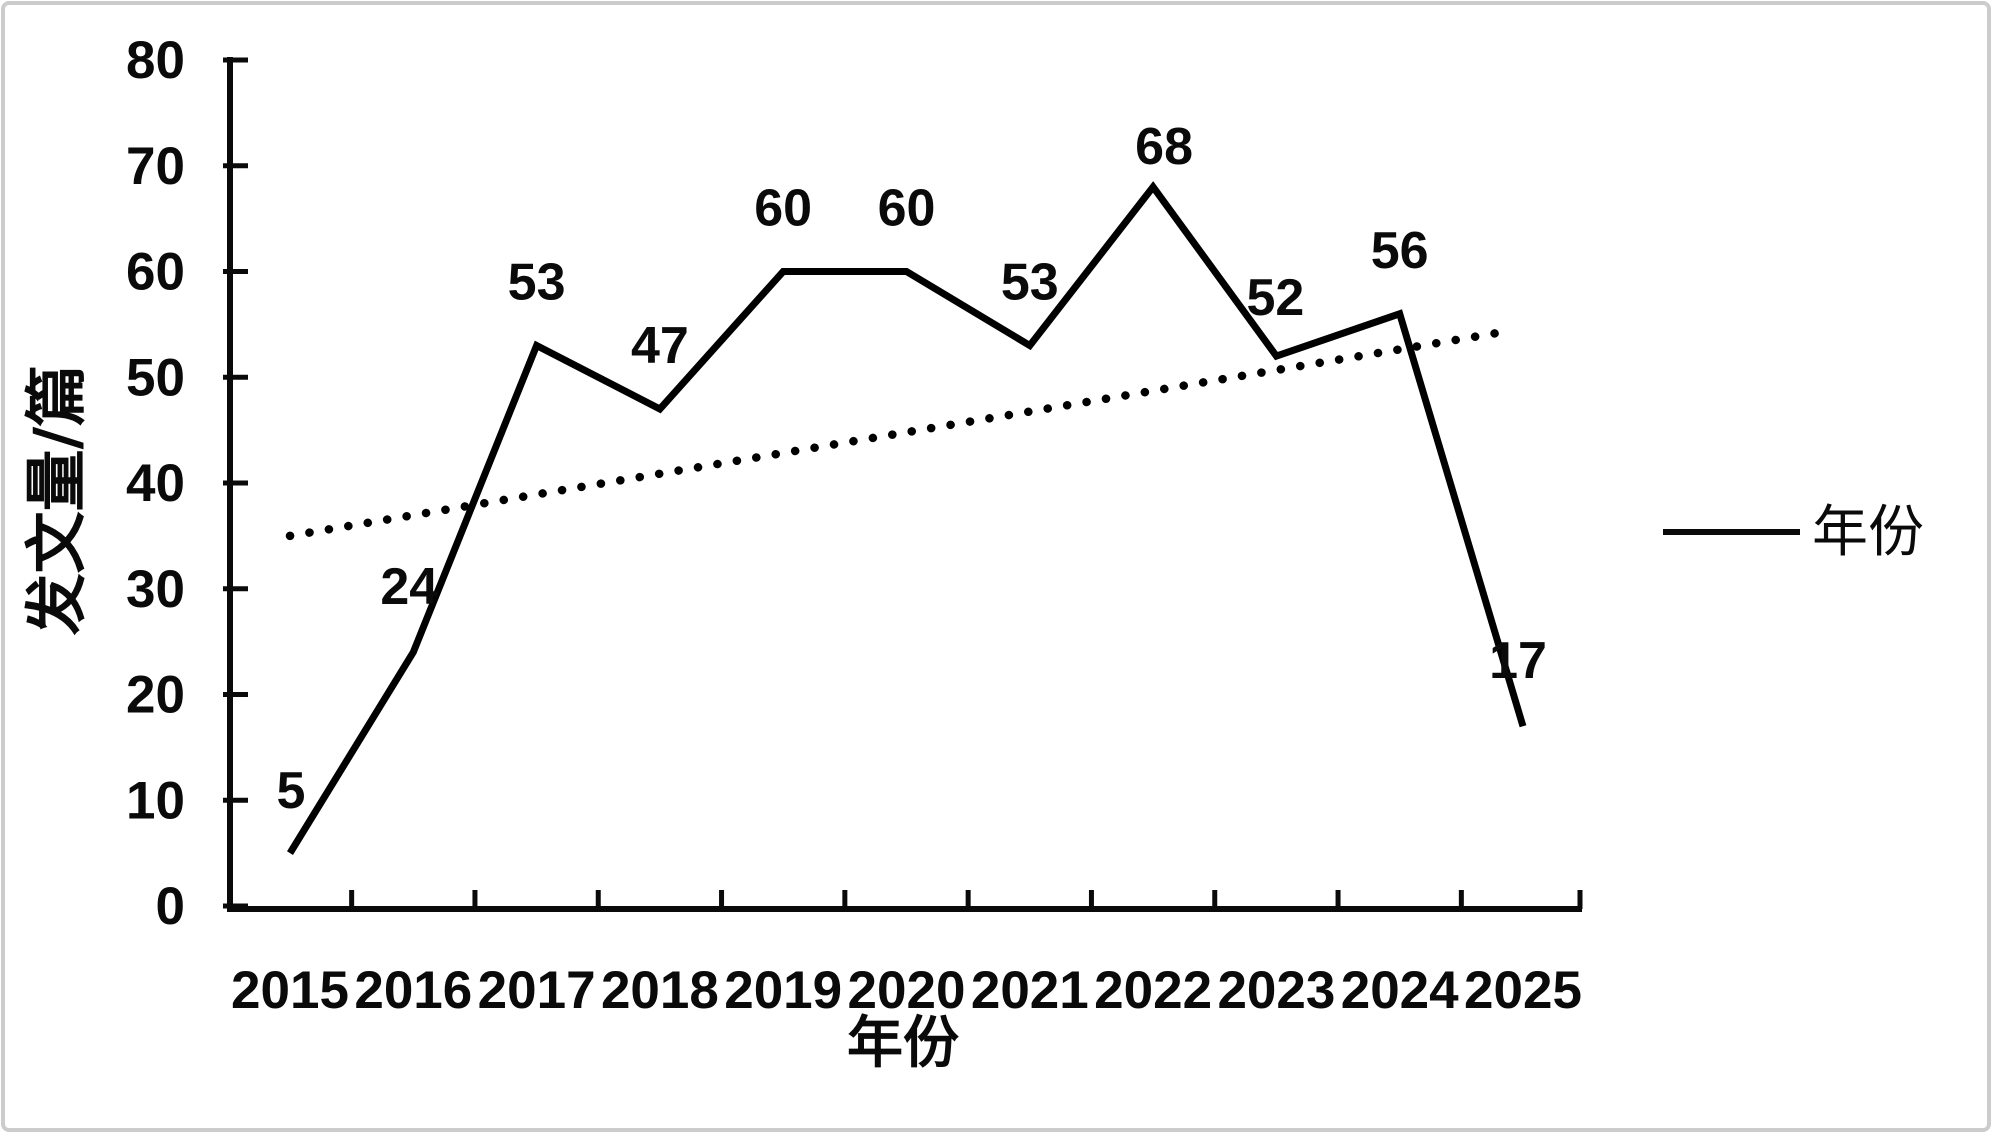 The image size is (2000, 1146). Describe the element at coordinates (413, 990) in the screenshot. I see `x-tick-label: 2016` at that location.